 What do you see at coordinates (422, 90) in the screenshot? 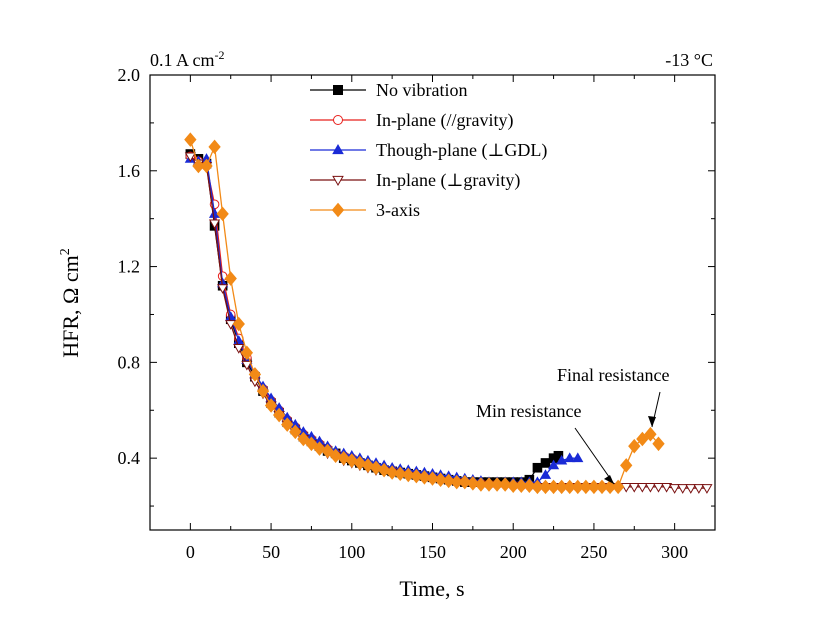
I see `legend-label: No vibration` at bounding box center [422, 90].